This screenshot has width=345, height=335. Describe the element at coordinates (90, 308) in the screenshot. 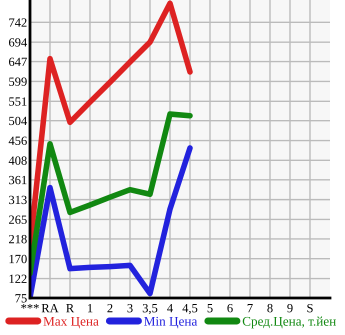

I see `x-tick-label: 1` at that location.